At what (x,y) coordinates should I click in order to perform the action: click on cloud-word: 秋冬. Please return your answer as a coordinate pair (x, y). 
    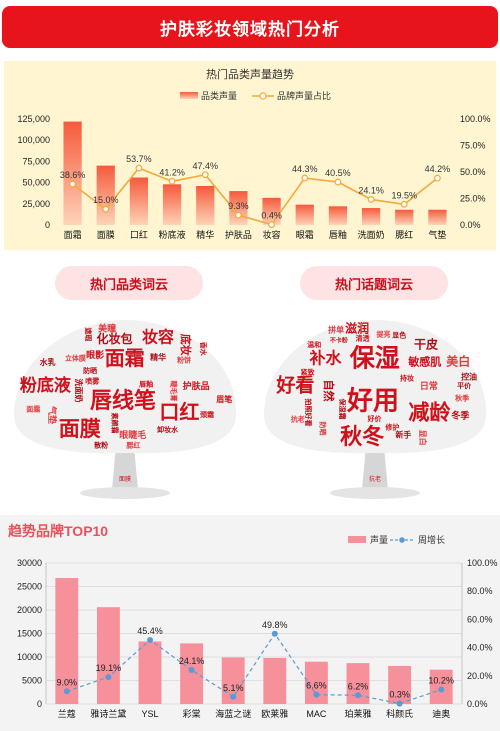
    Looking at the image, I should click on (362, 436).